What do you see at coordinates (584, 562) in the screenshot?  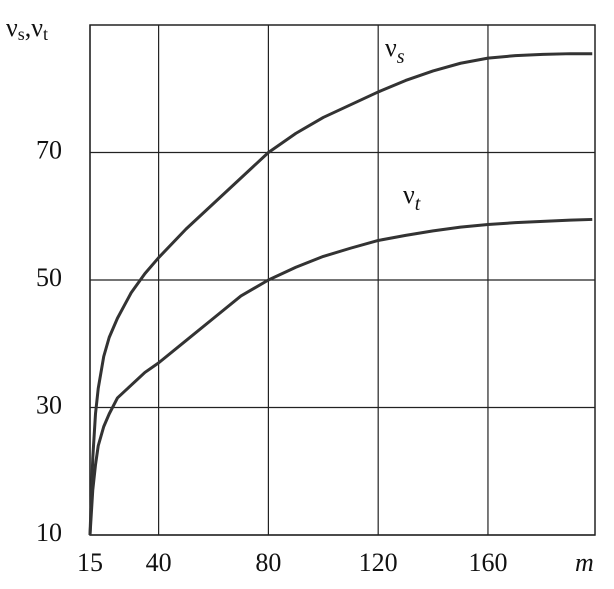 I see `x-axis-label: m` at bounding box center [584, 562].